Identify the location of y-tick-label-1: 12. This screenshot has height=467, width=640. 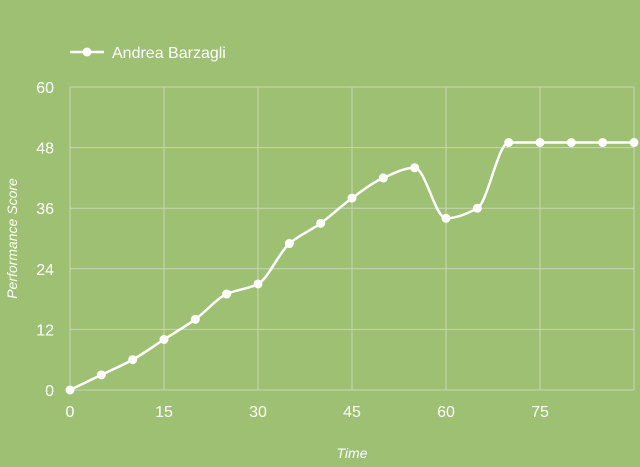
(45, 330).